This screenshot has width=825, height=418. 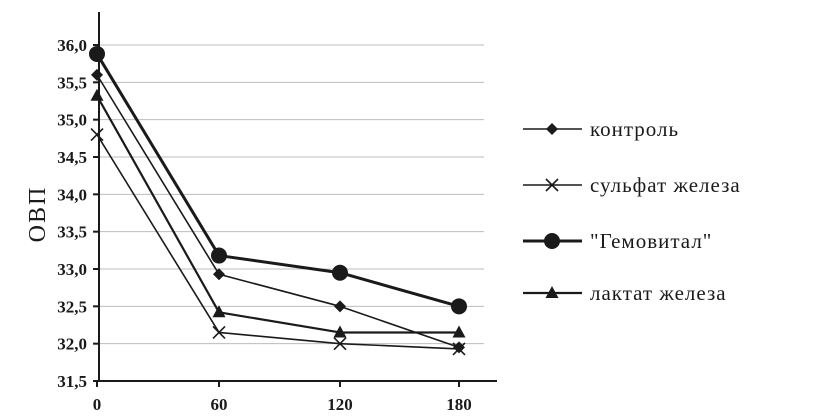 I want to click on y-tick-label: 32,5, so click(x=72, y=306).